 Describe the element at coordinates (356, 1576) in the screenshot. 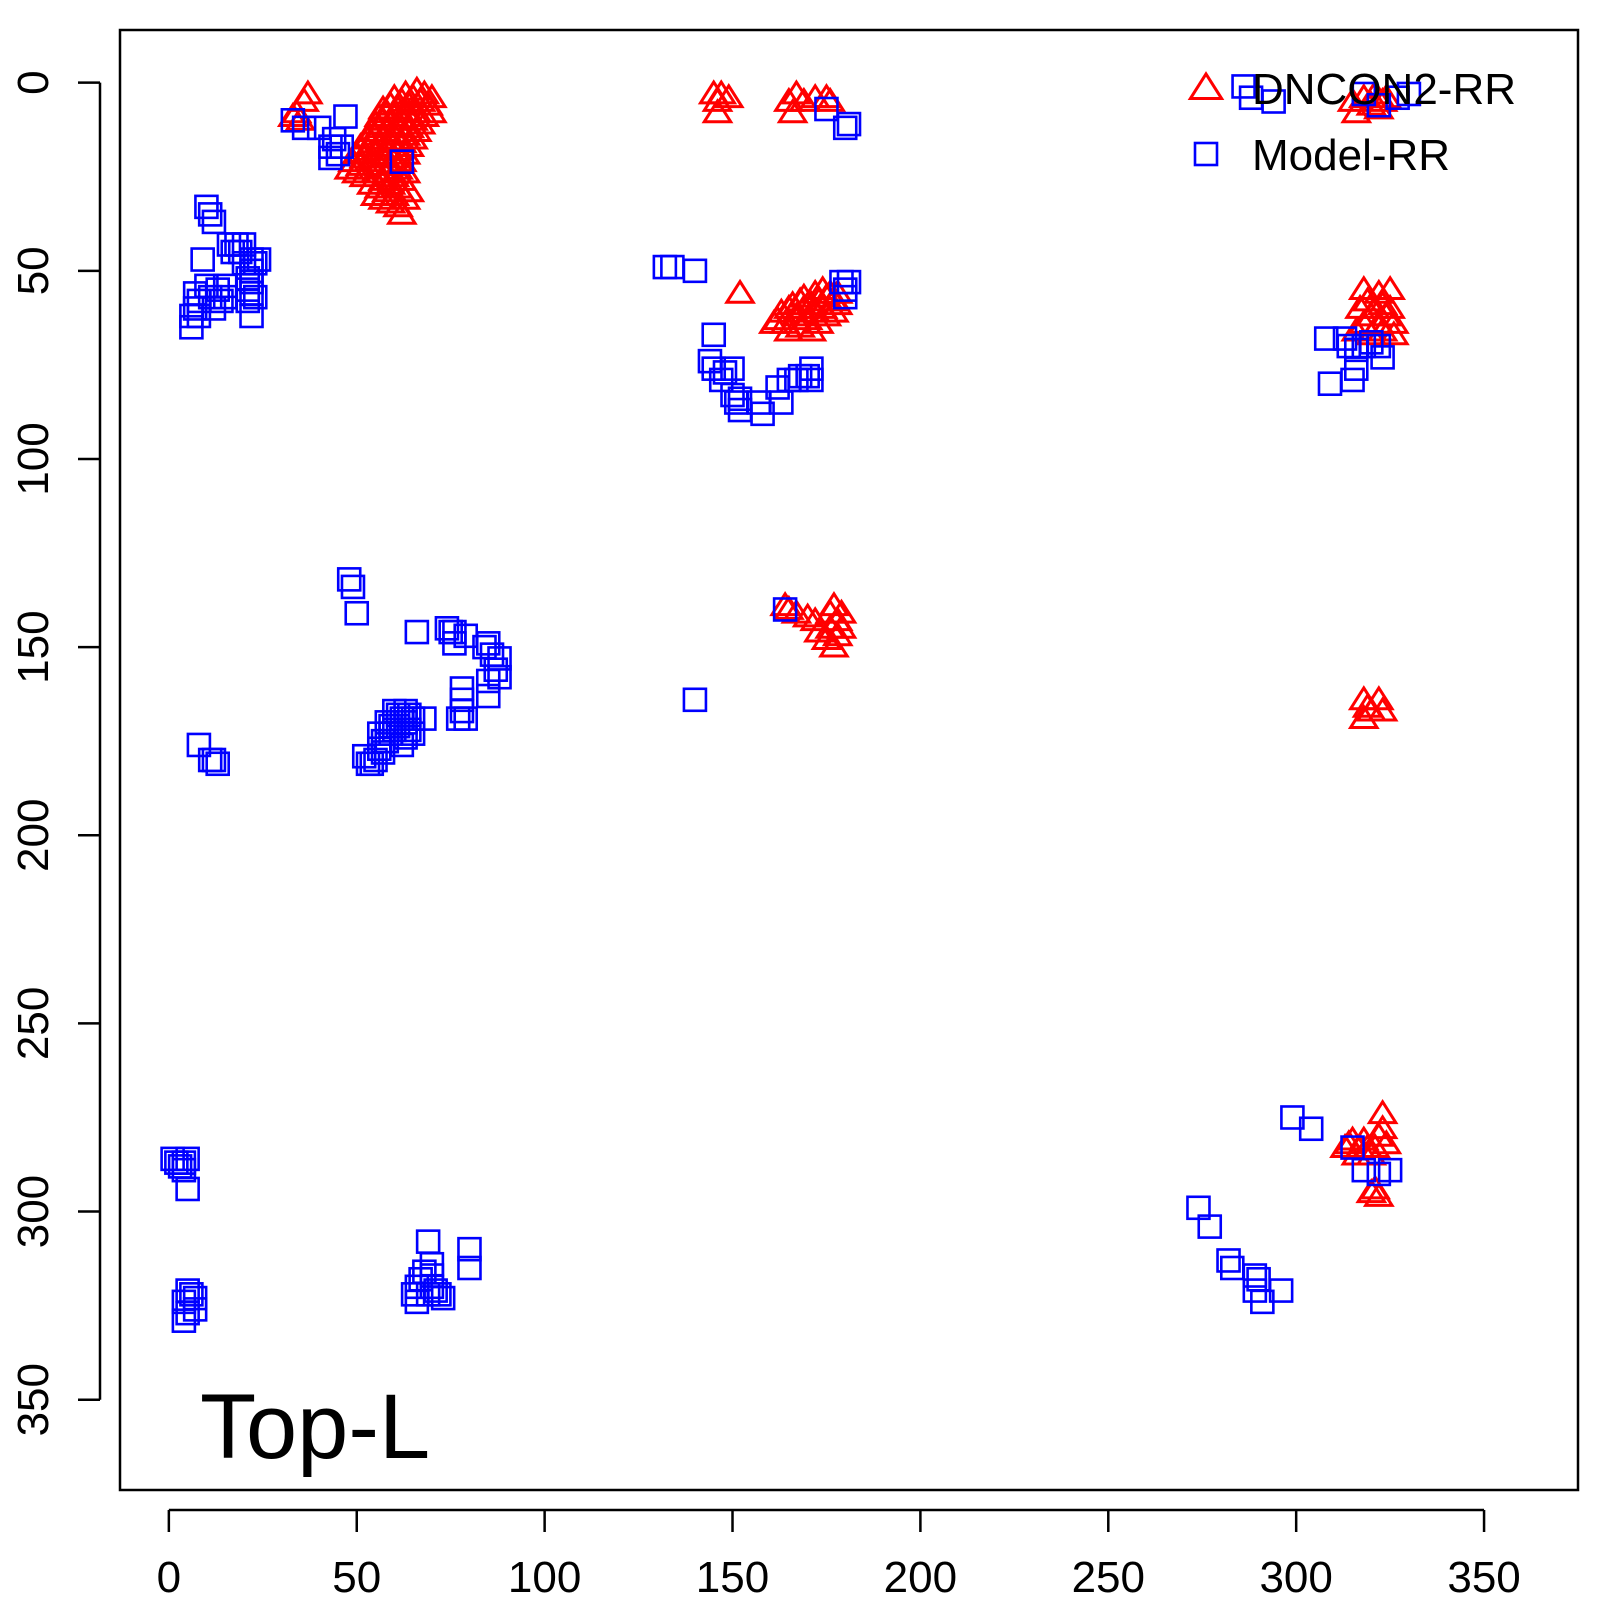

I see `x-tick-label: 50` at that location.